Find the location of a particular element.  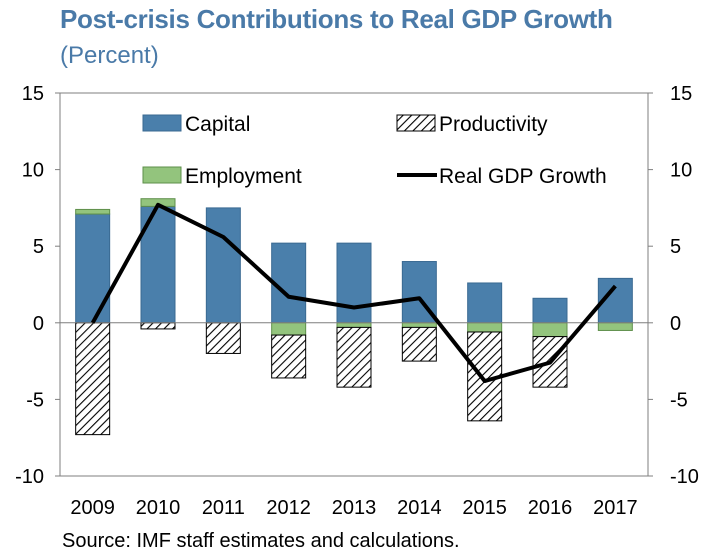

legend-swatch-productivity is located at coordinates (416, 123).